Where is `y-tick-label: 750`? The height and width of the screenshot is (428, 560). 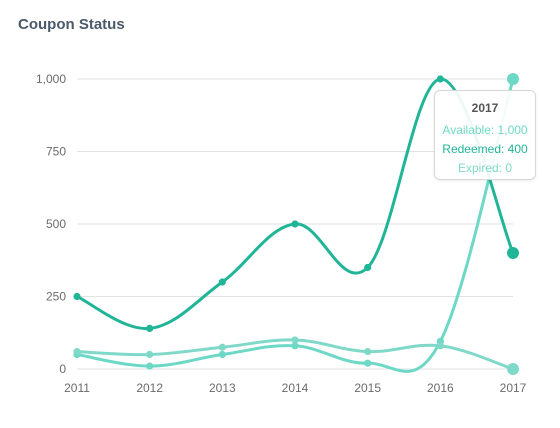
y-tick-label: 750 is located at coordinates (56, 152).